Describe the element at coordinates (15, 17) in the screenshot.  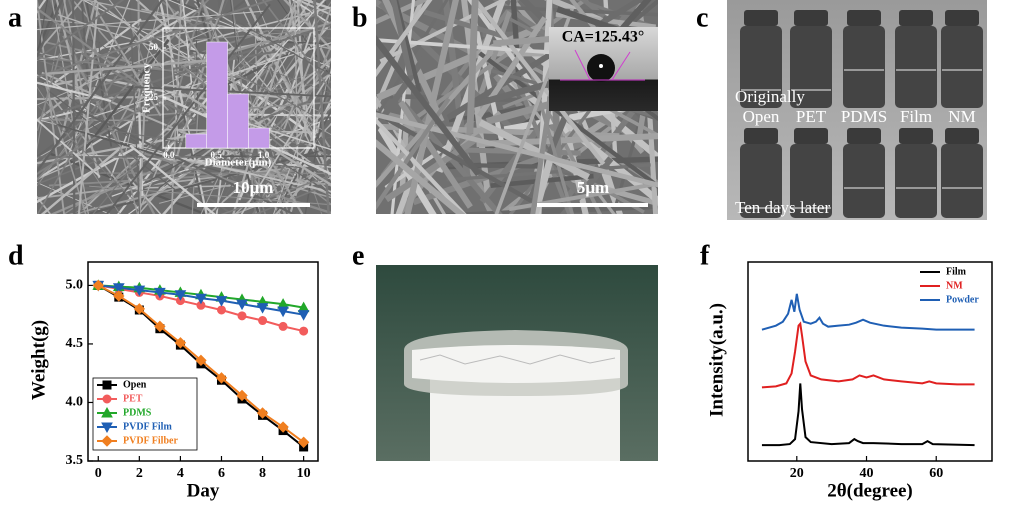
I see `panel-label: a` at that location.